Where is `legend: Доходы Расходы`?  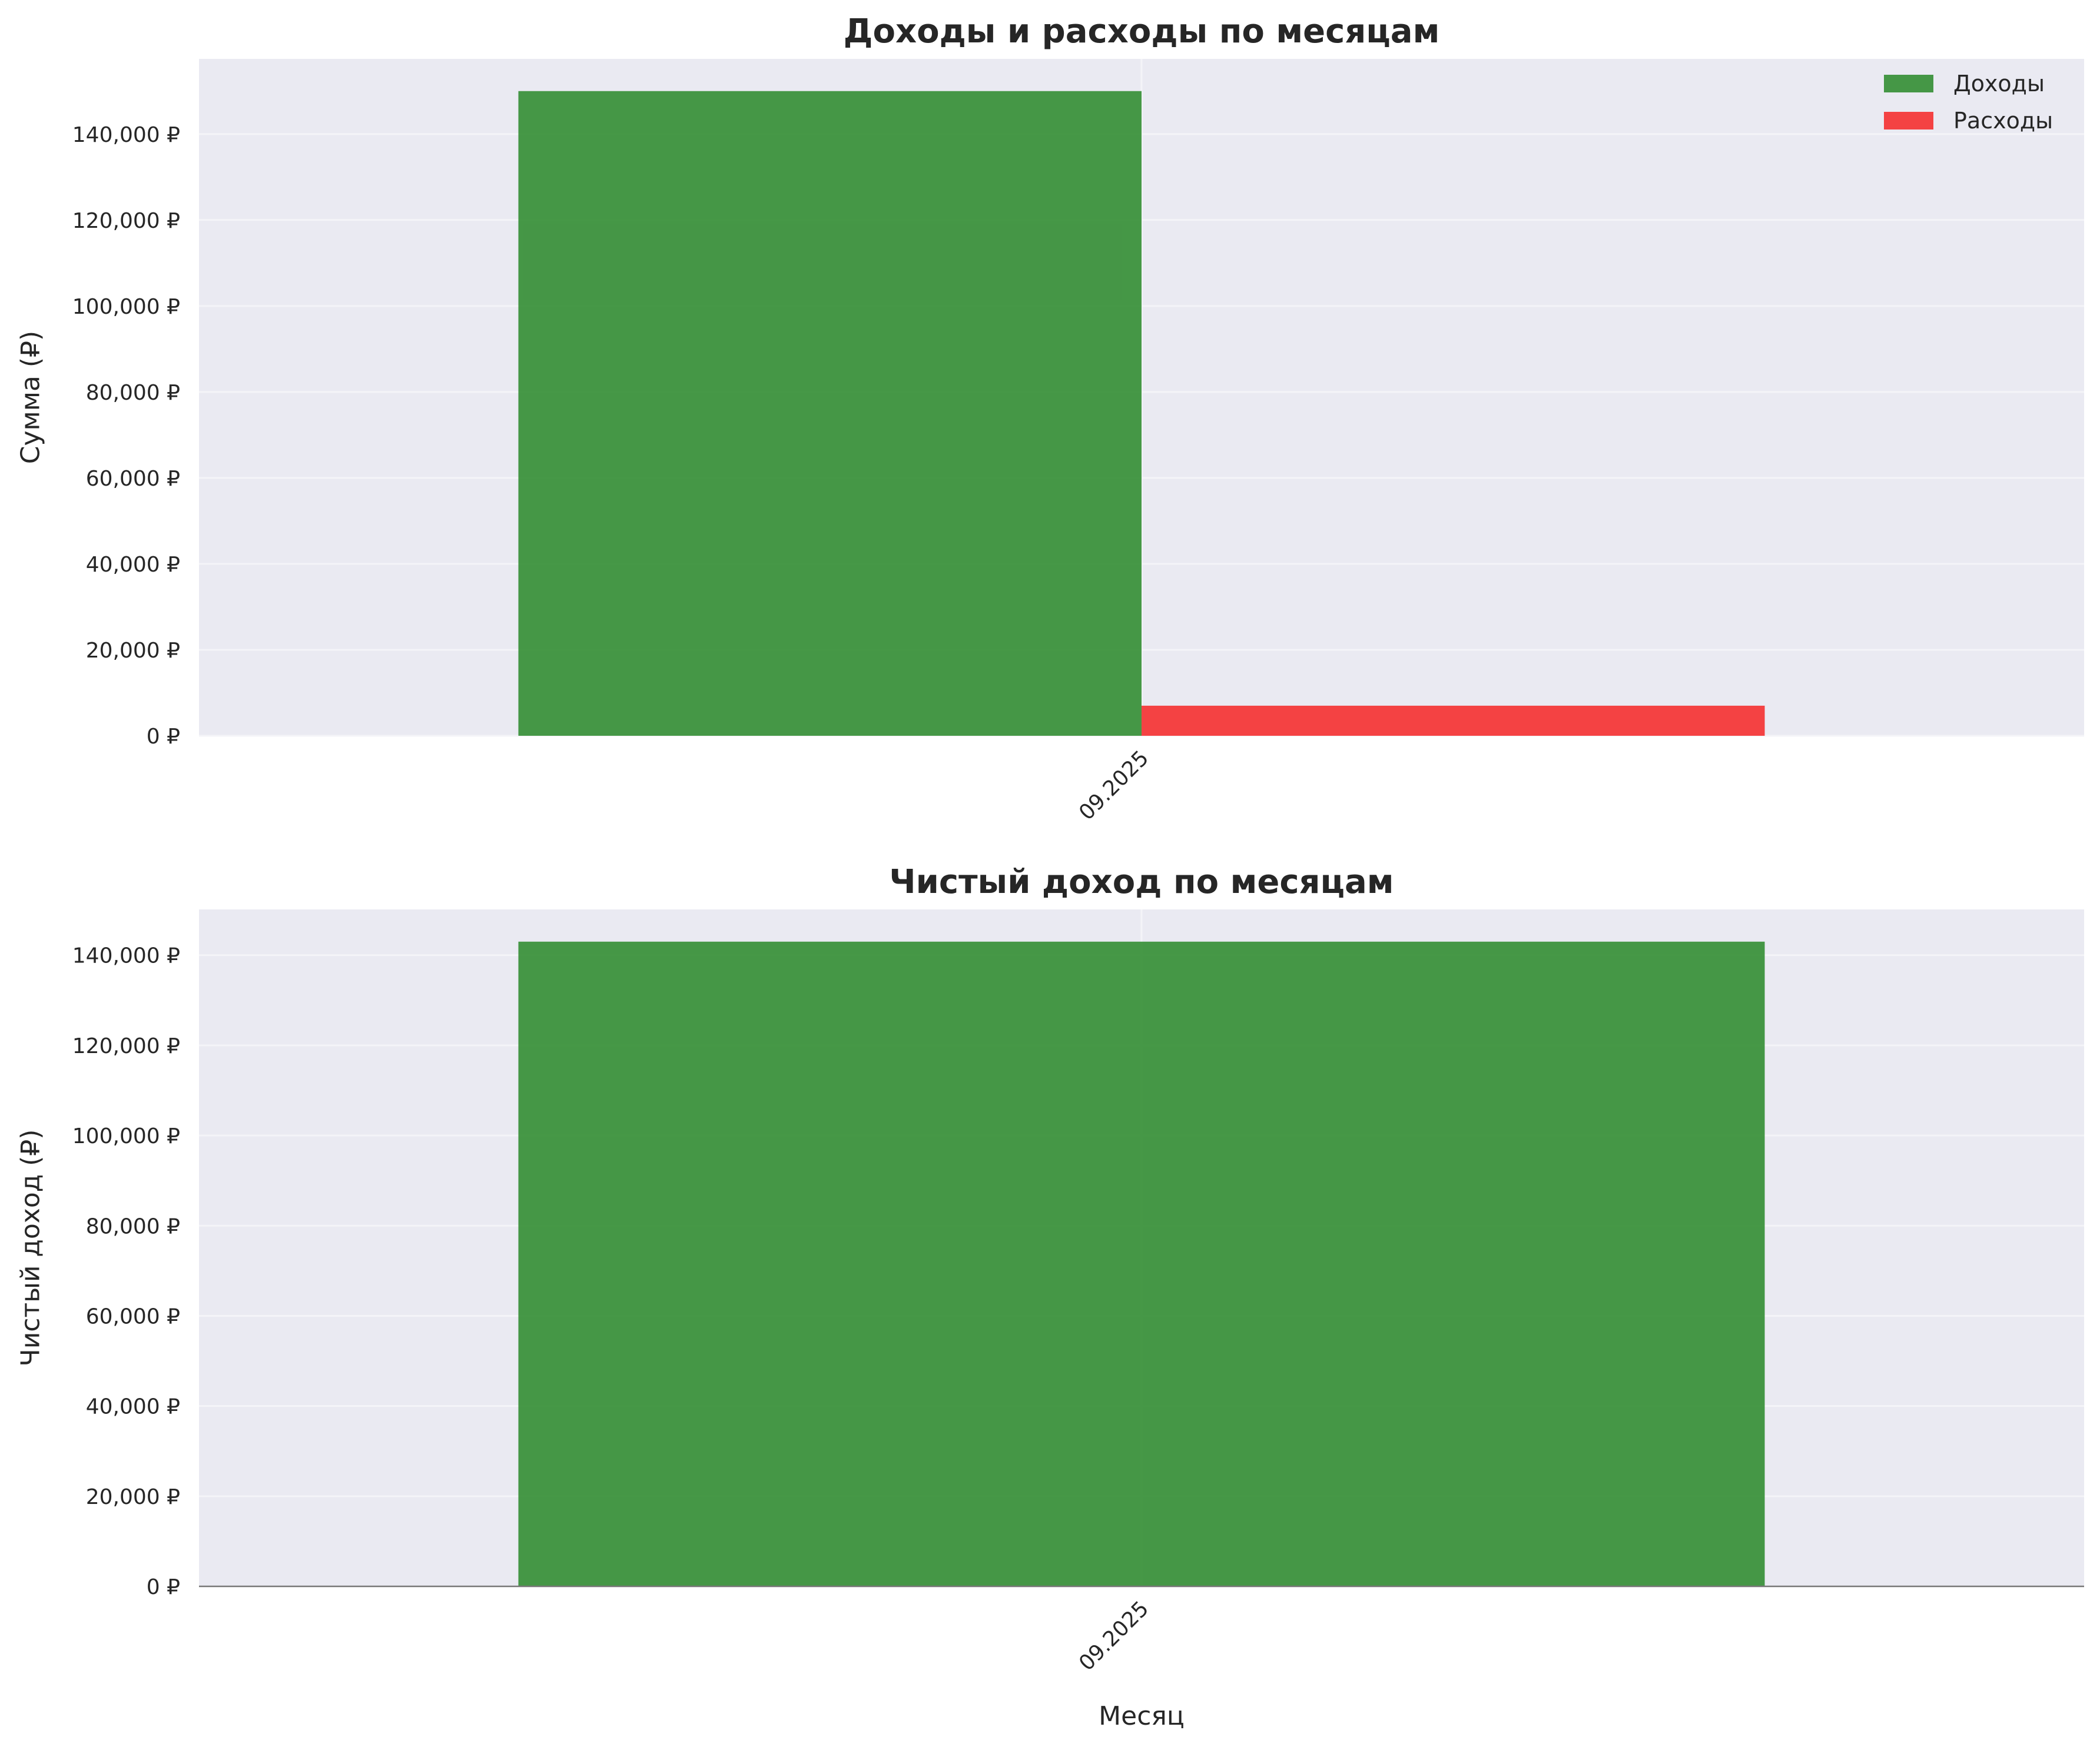
legend: Доходы Расходы is located at coordinates (1968, 103).